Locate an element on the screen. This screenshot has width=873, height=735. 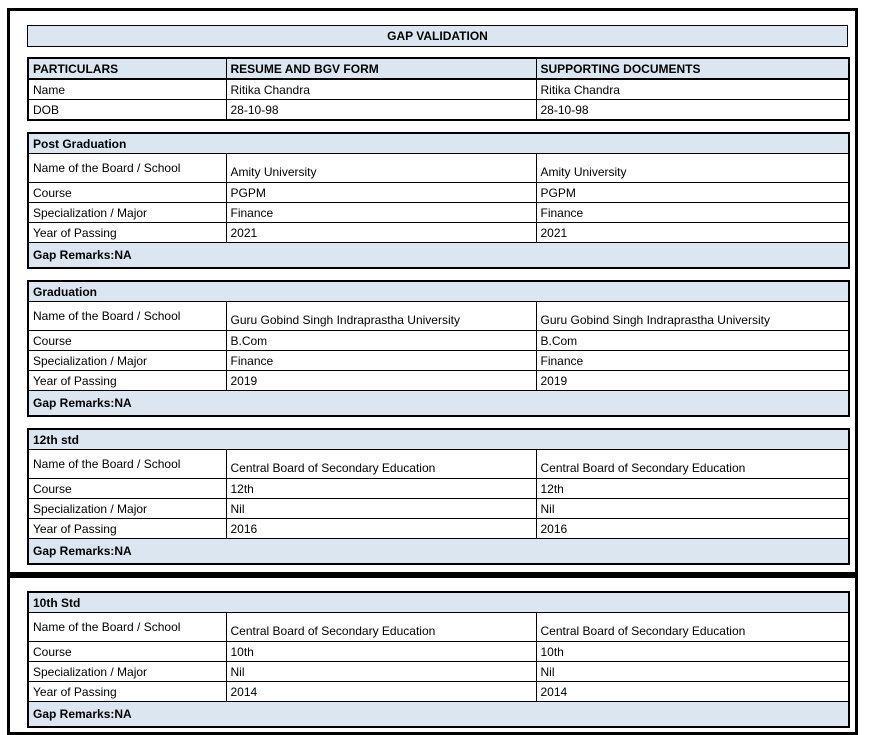
table-row: Course B.Com B.Com is located at coordinates (438, 340).